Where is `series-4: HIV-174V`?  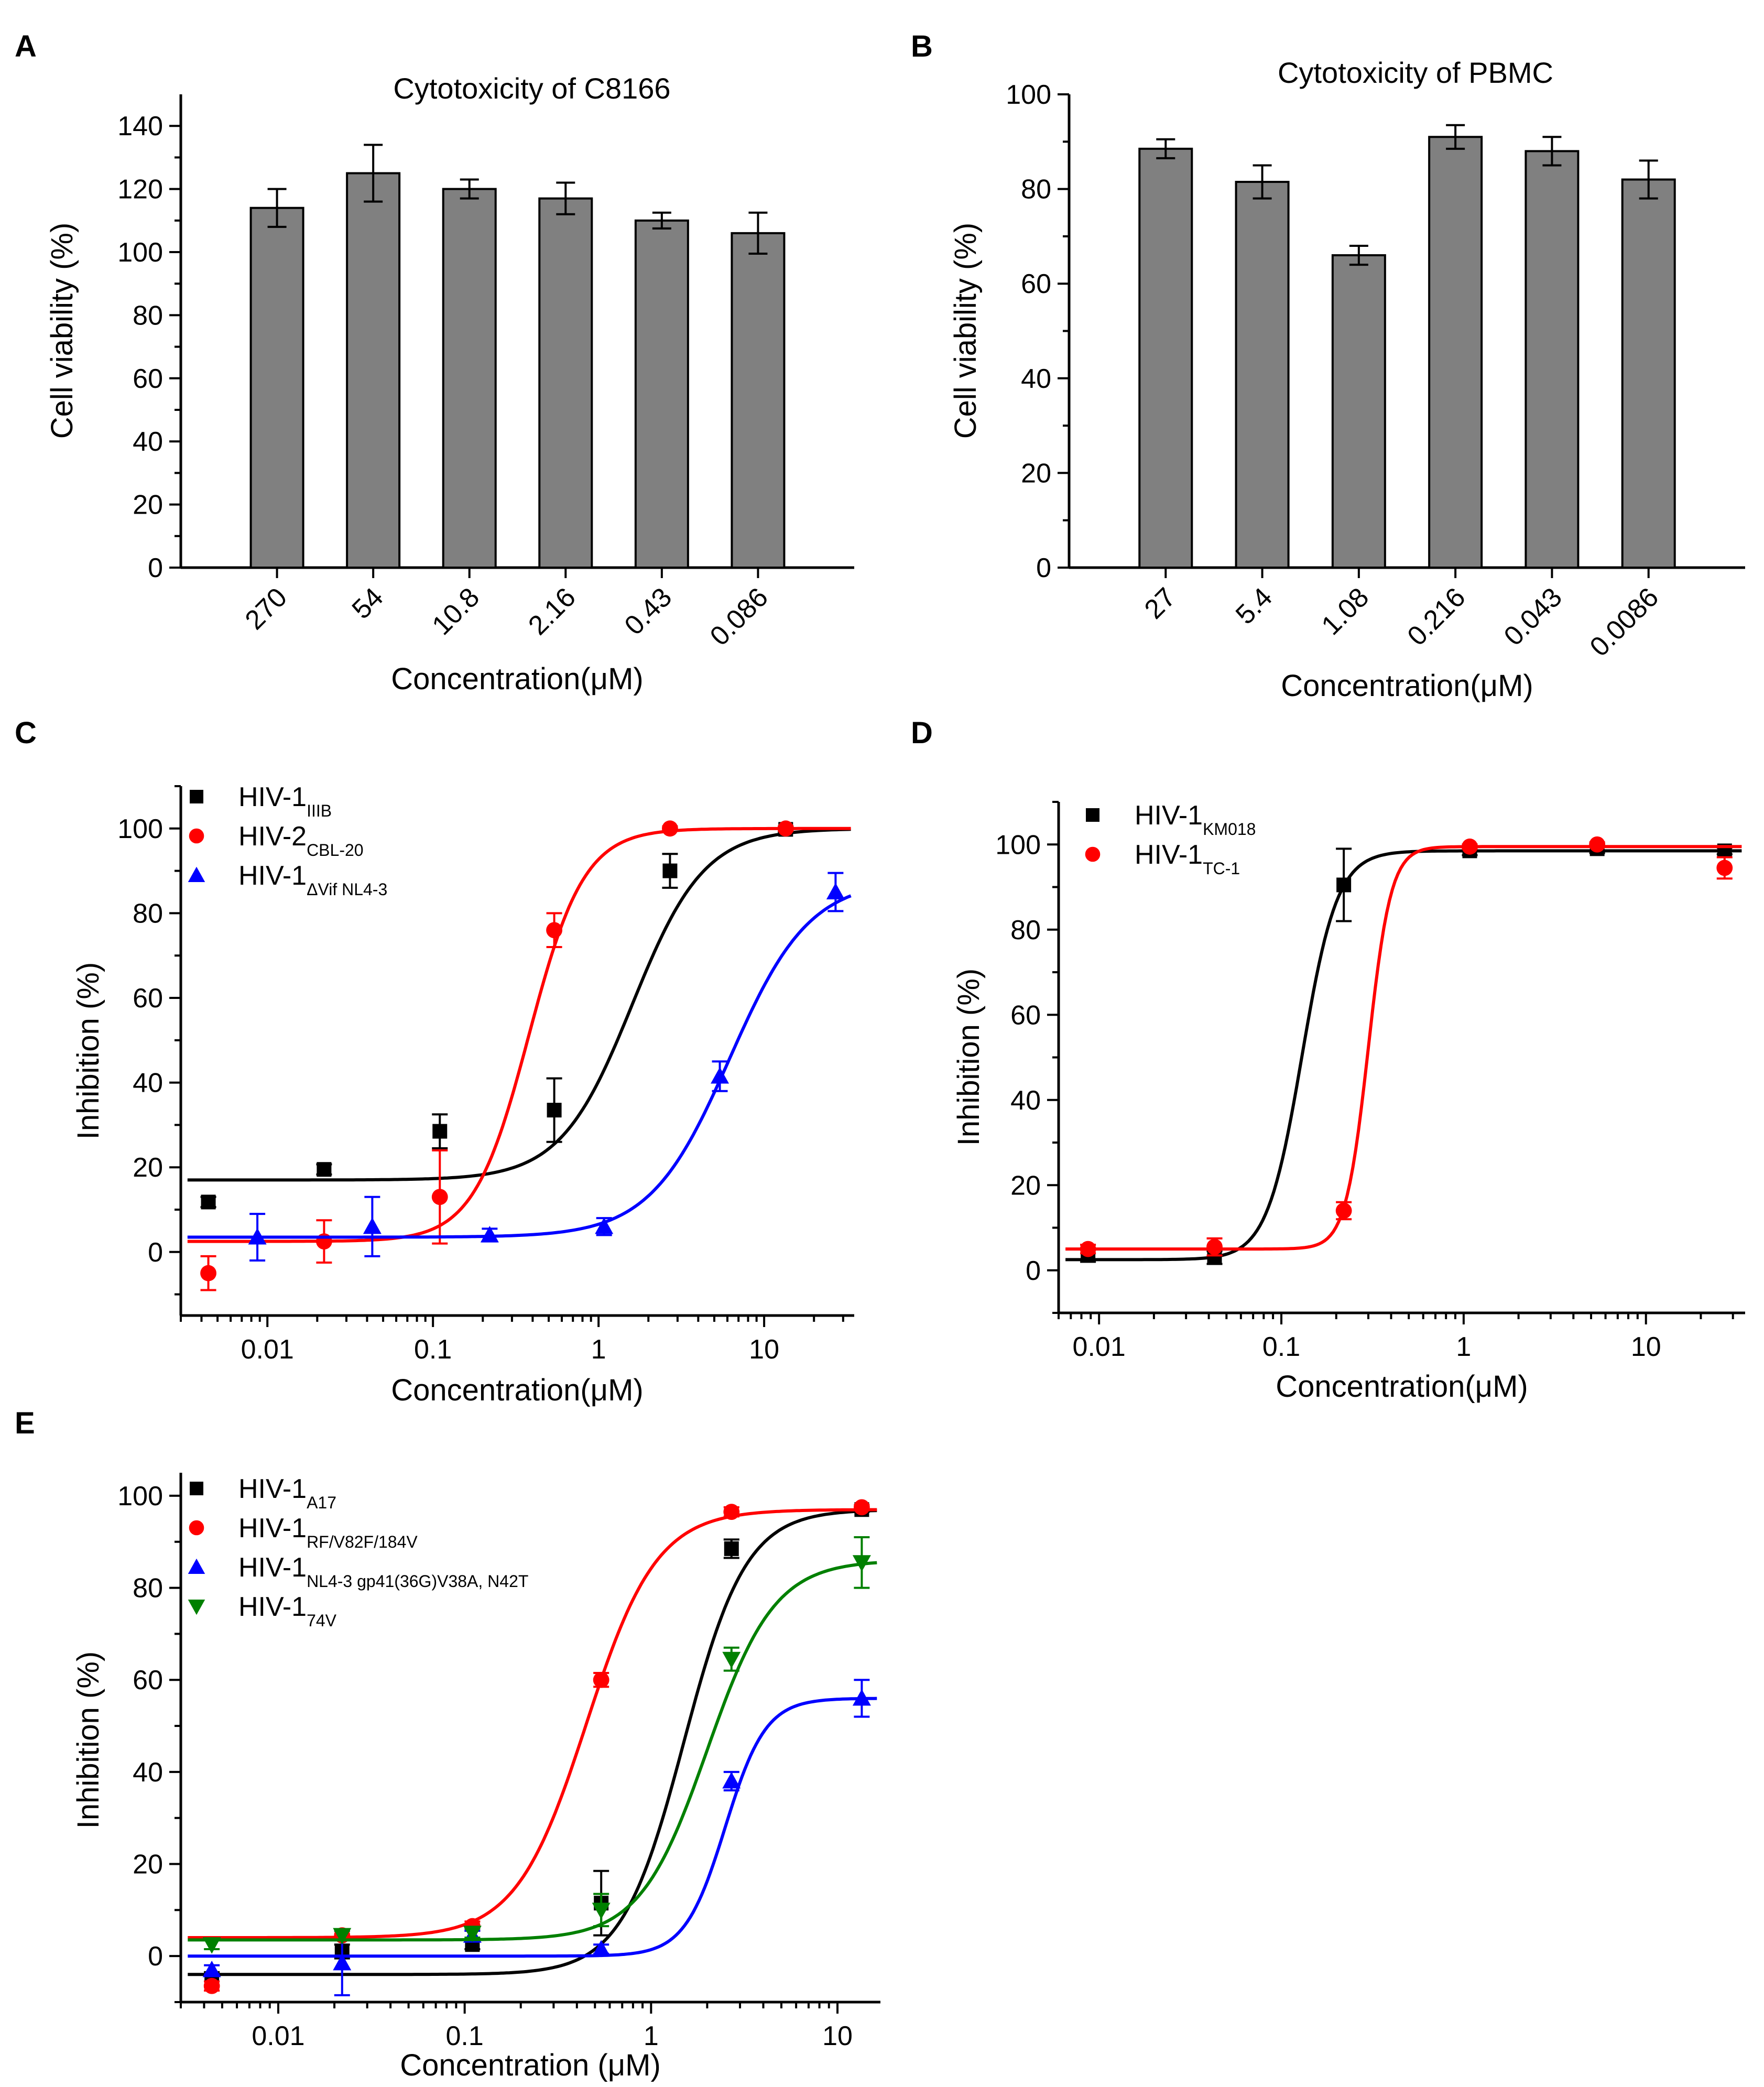 series-4: HIV-174V is located at coordinates (532, 1745).